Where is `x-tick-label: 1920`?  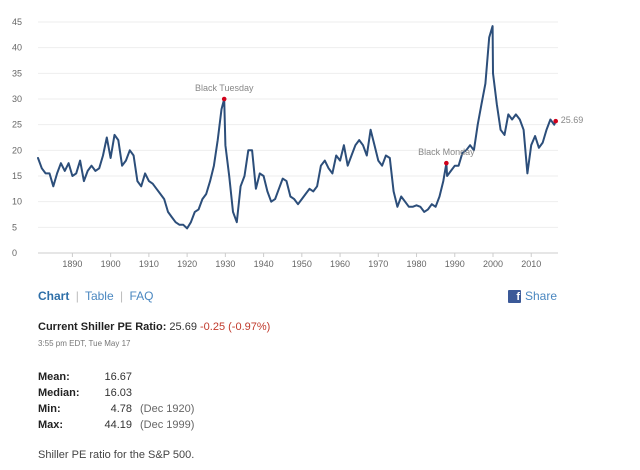 x-tick-label: 1920 is located at coordinates (187, 264).